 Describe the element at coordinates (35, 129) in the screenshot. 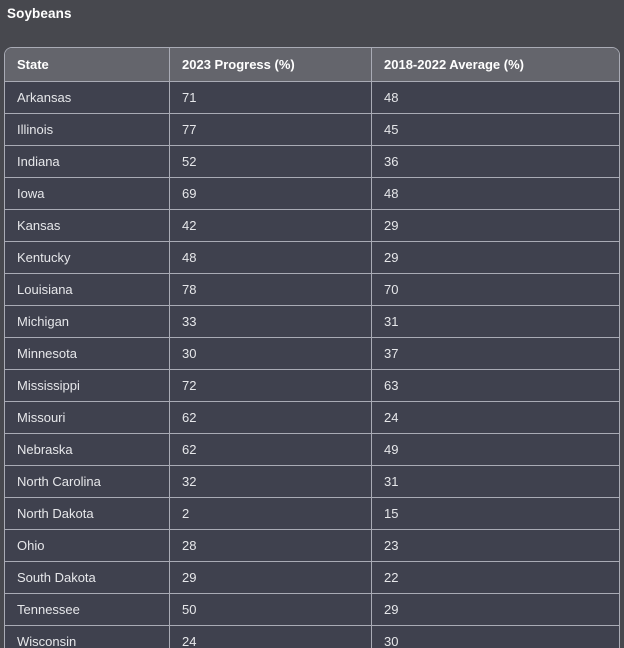

I see `state-cell: Illinois` at that location.